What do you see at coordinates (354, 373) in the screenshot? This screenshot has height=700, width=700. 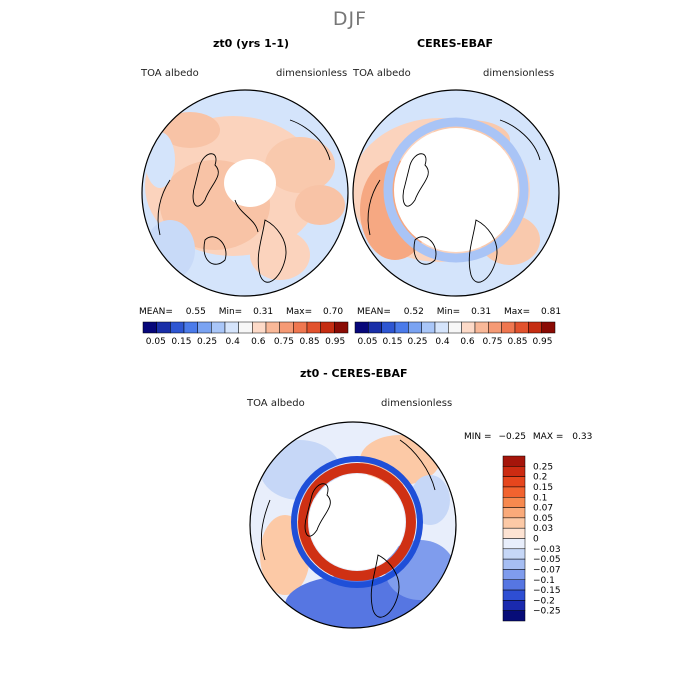 I see `diff-panel-title: zt0 - CERES-EBAF` at bounding box center [354, 373].